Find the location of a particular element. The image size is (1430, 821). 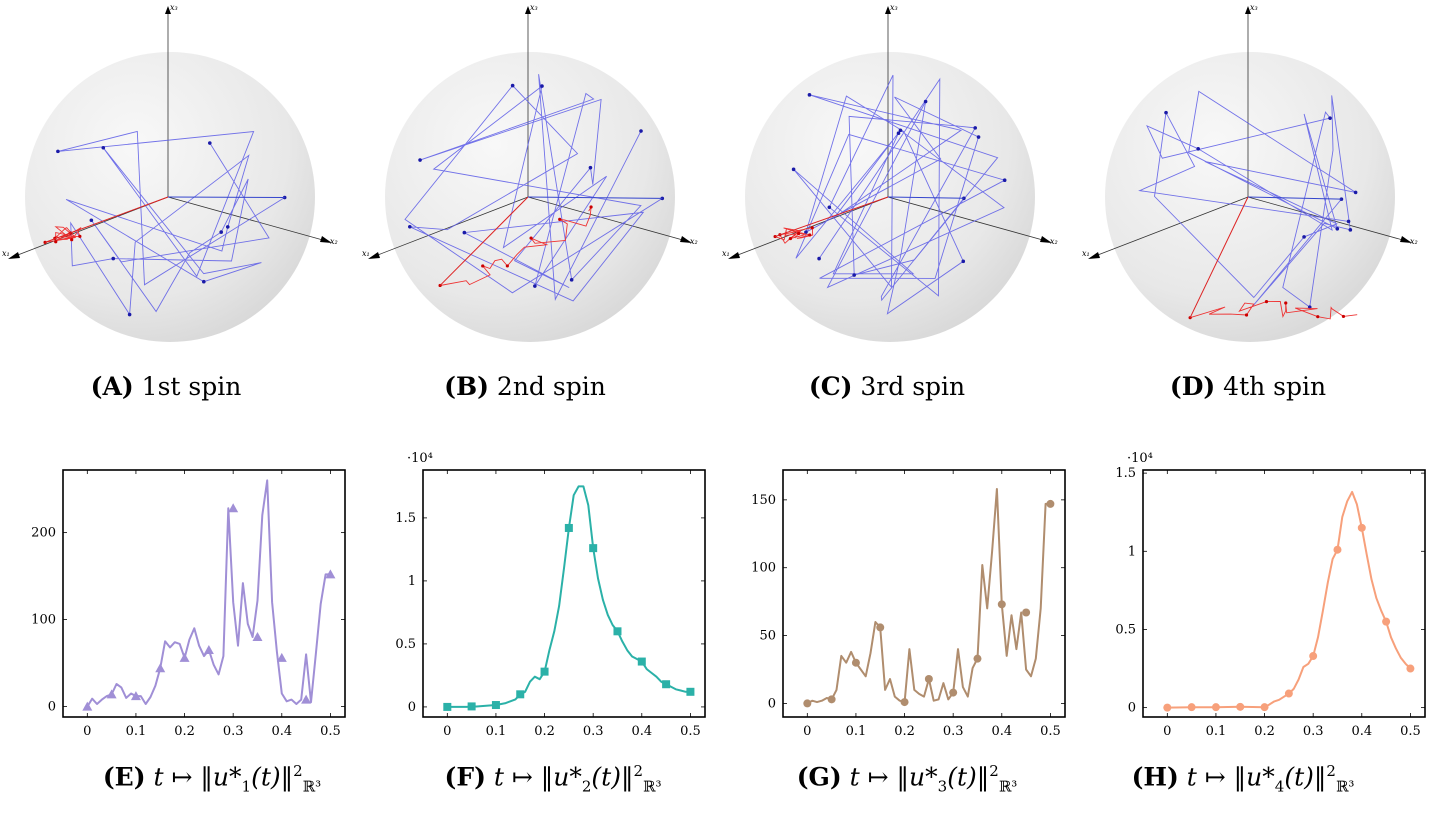

chart-h: 0 0.1 0.2 0.3 0.4 0.5 0 0.5 1 1.5·10⁴ is located at coordinates (1270, 595).